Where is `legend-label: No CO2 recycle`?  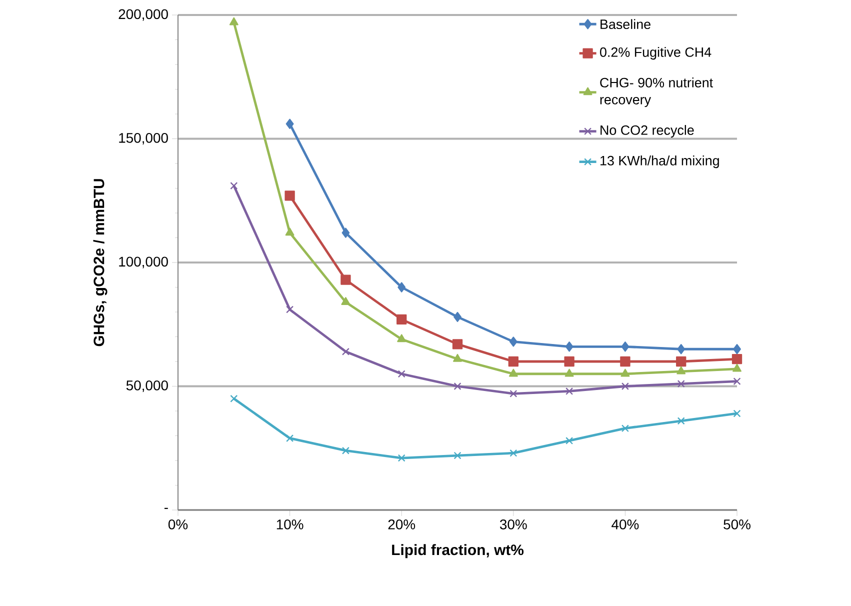 legend-label: No CO2 recycle is located at coordinates (647, 131).